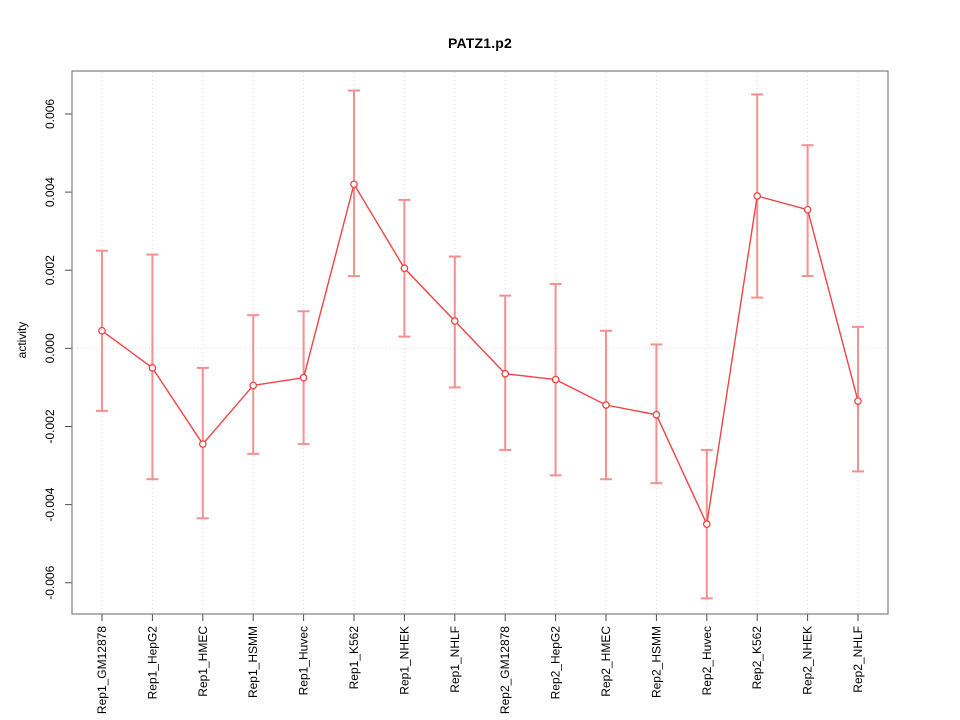 The width and height of the screenshot is (960, 720). I want to click on y-tick-label: 0.006, so click(50, 114).